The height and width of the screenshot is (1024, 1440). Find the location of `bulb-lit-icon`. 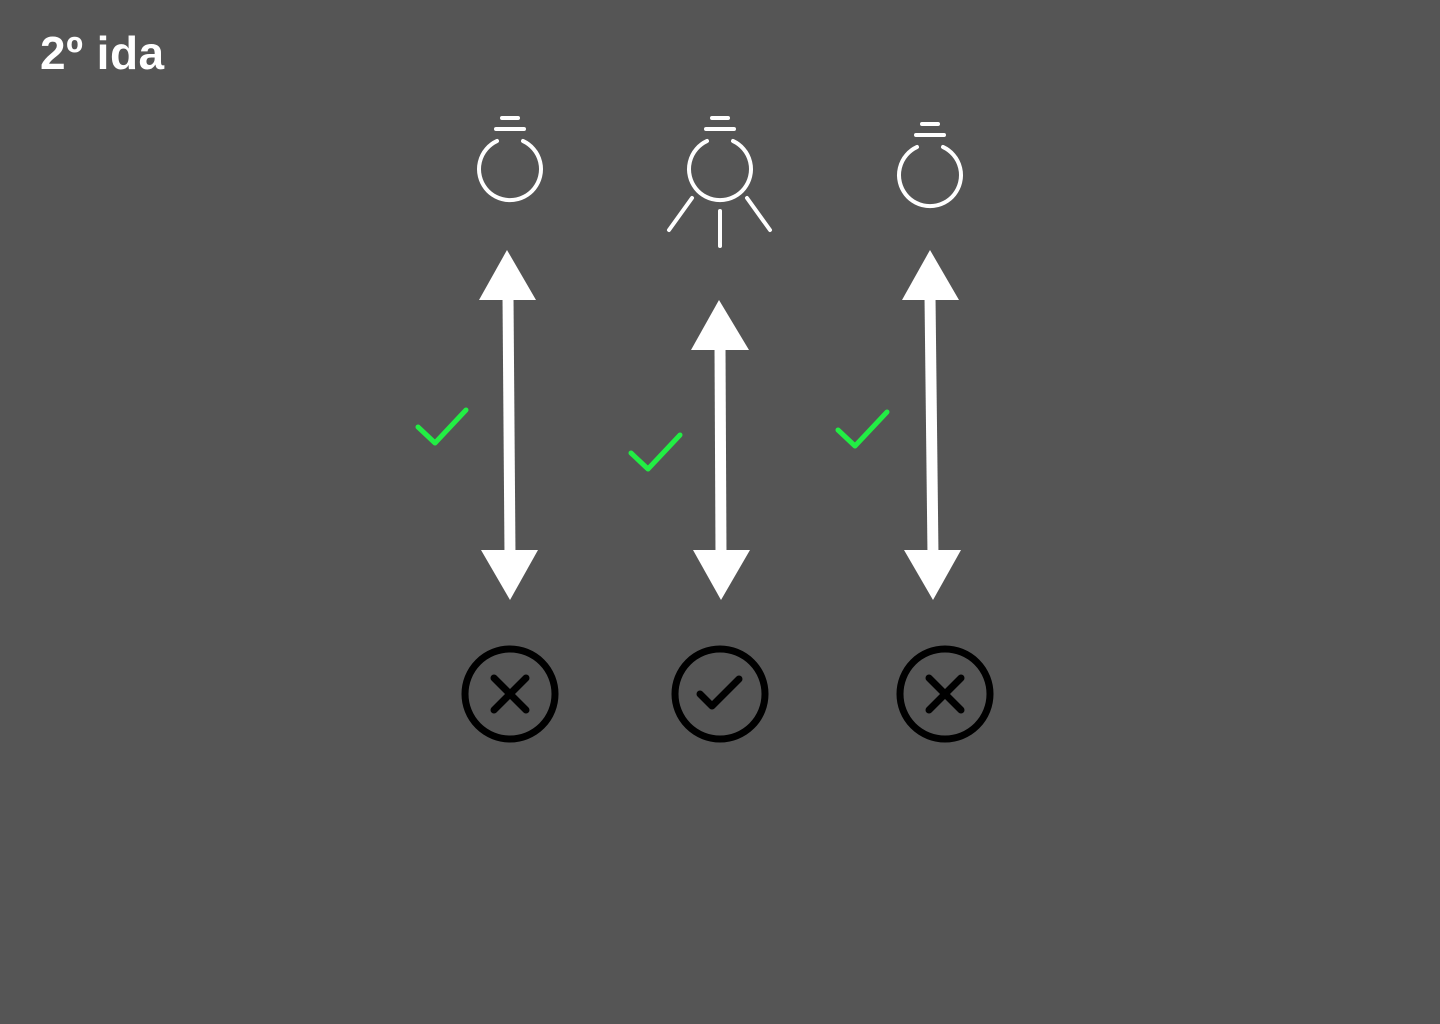

bulb-lit-icon is located at coordinates (719, 182).